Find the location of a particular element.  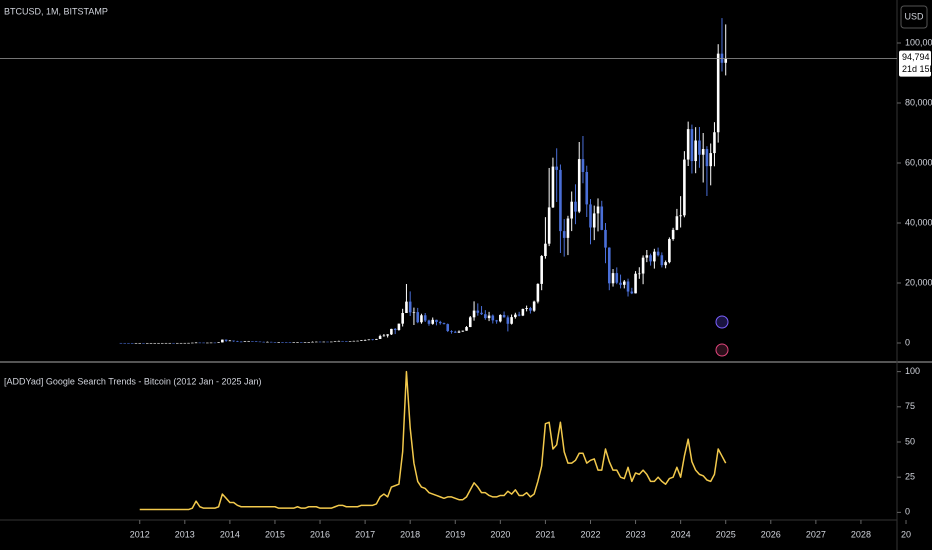

y-tick-label: 60,000 is located at coordinates (918, 162).